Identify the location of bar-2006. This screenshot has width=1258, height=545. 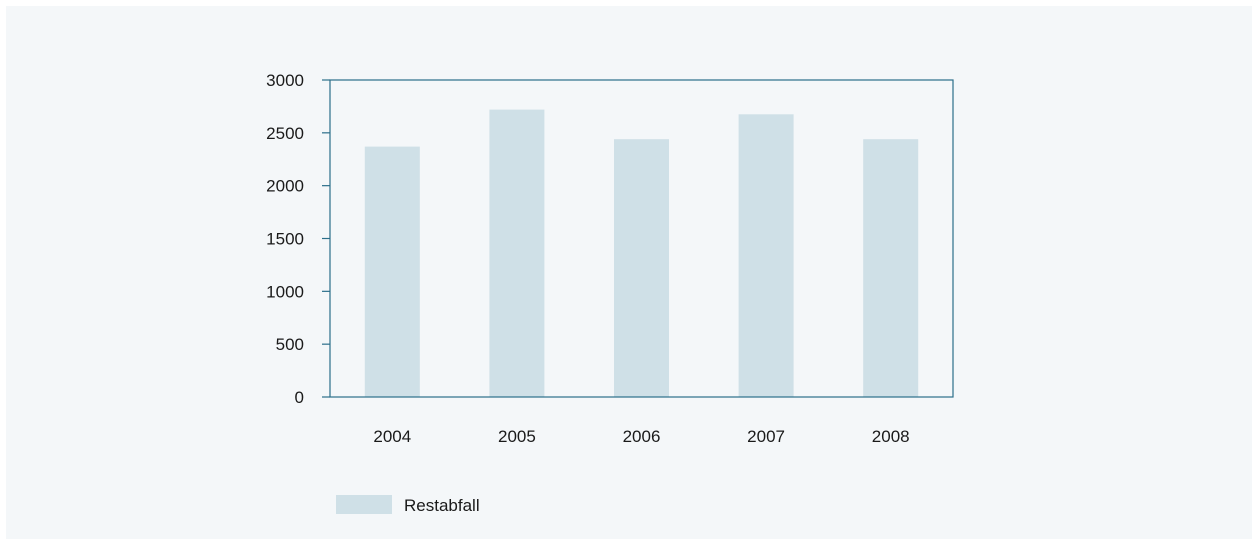
(641, 268).